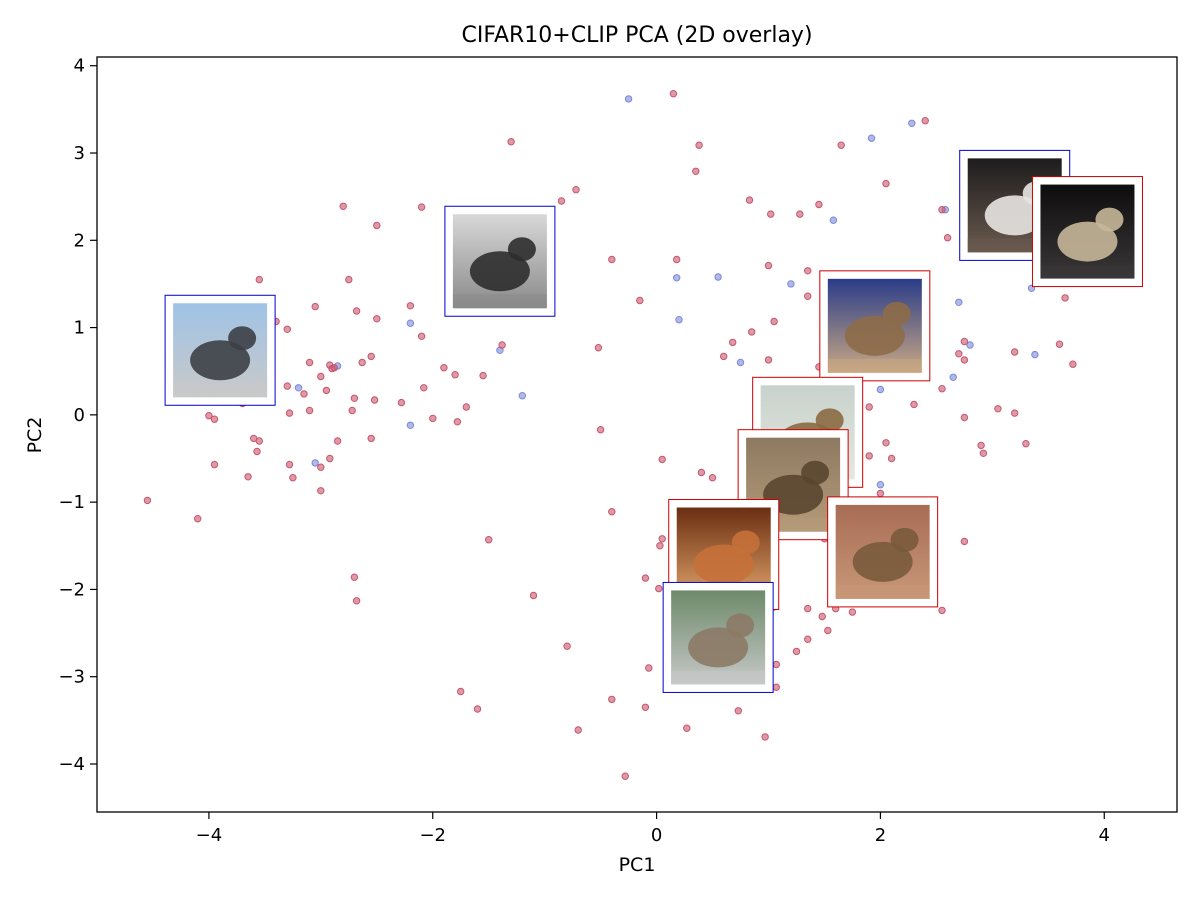  What do you see at coordinates (874, 365) in the screenshot?
I see `thumbnail-ground` at bounding box center [874, 365].